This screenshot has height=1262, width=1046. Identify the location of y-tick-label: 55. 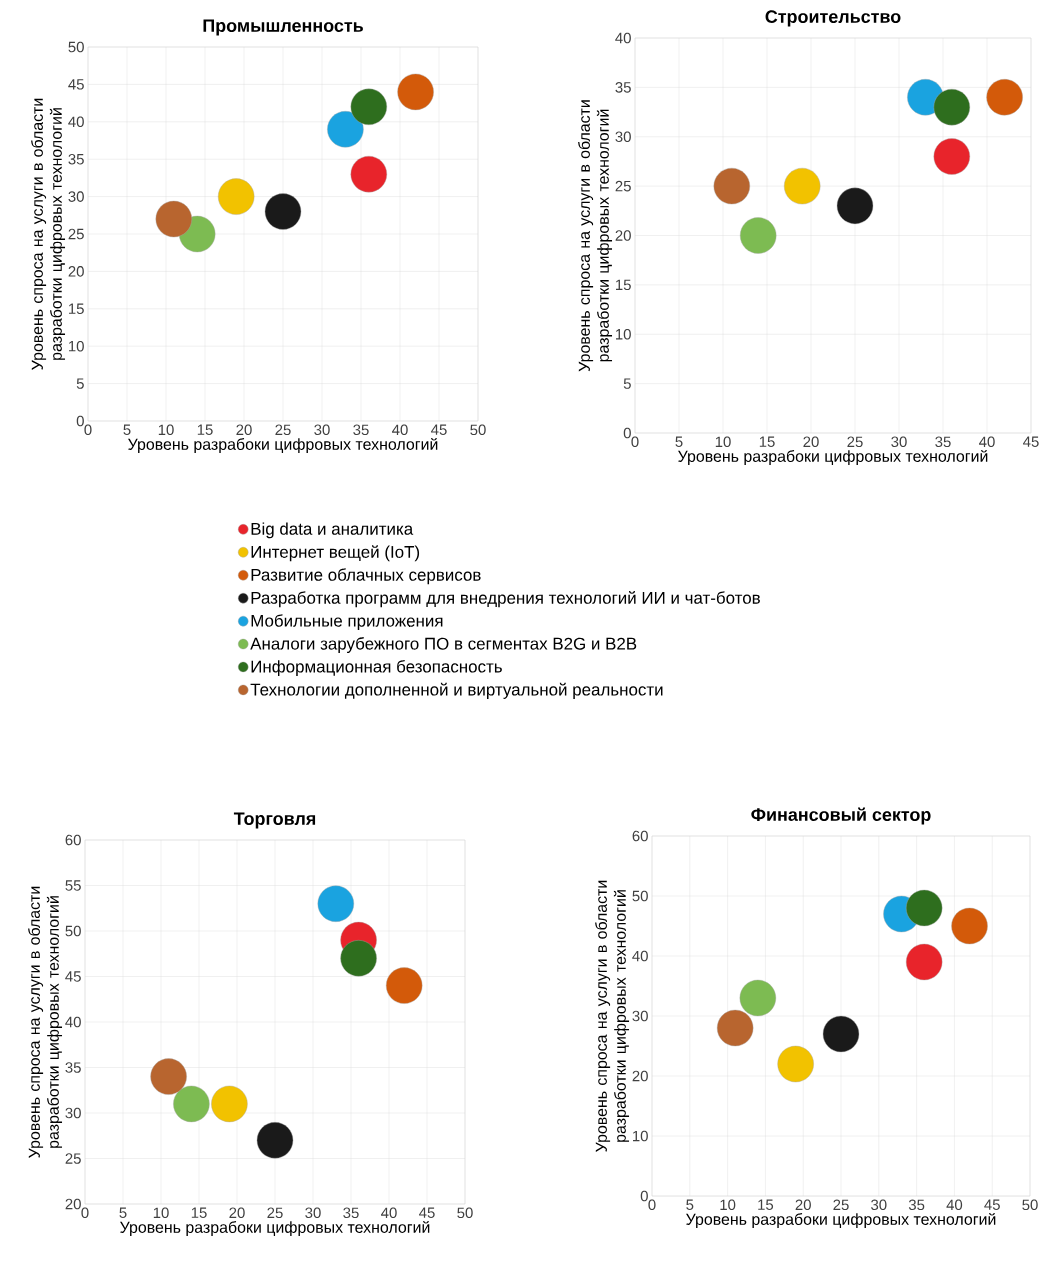
(73, 885).